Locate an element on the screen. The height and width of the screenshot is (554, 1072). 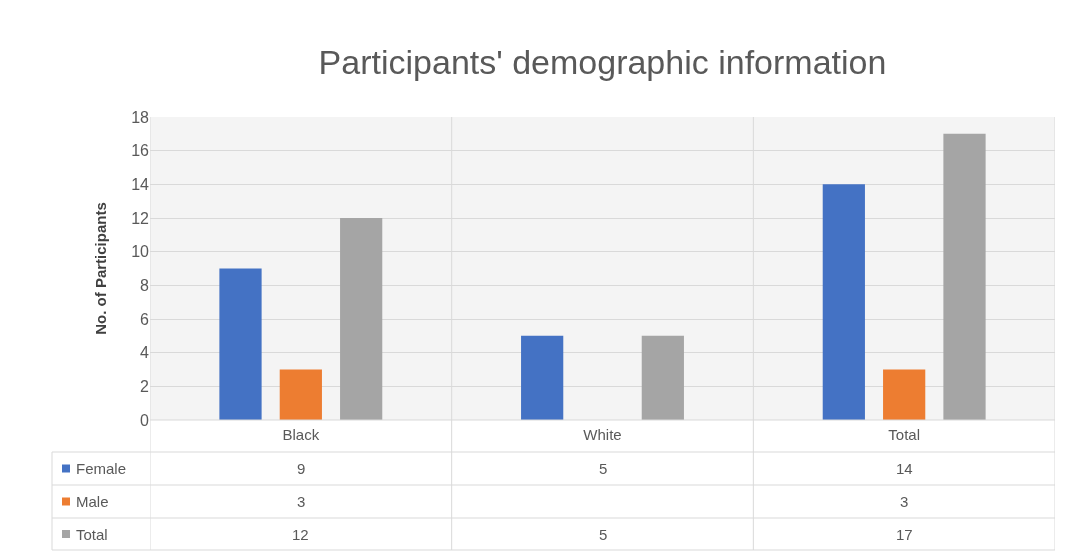
y-tick-label: 4 is located at coordinates (145, 353).